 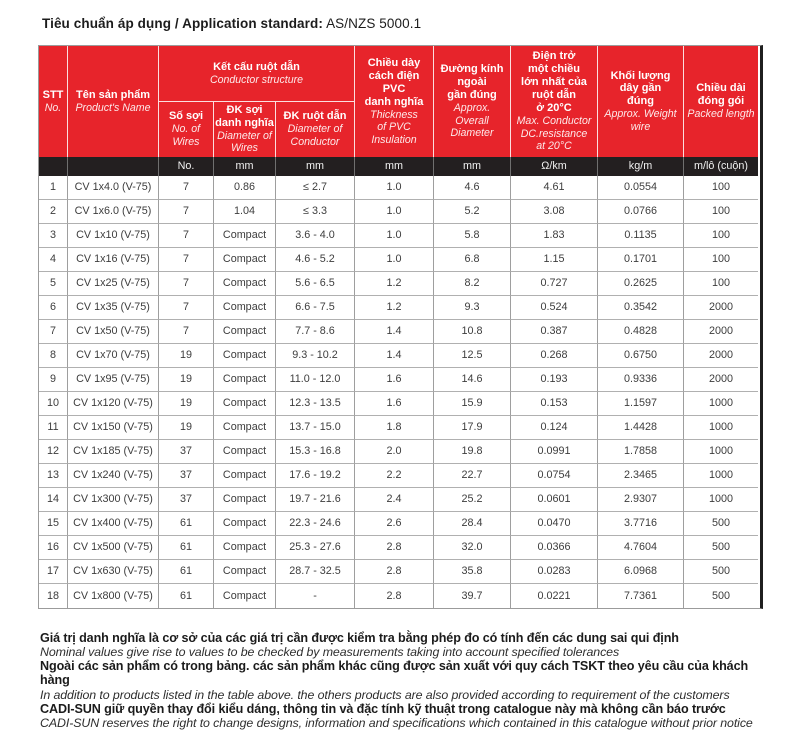 I want to click on col-header-product: Tên sản phẩm Product's Name, so click(x=113, y=101).